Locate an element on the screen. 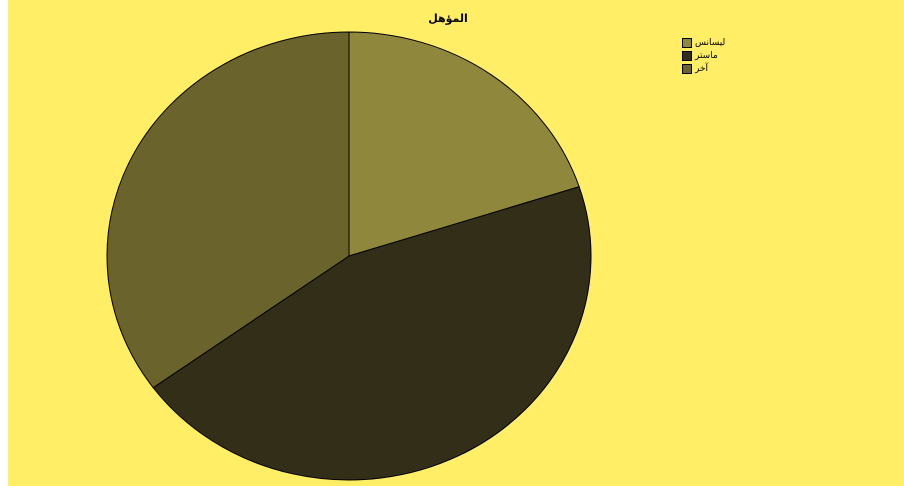  legend-label: ماستر is located at coordinates (706, 55).